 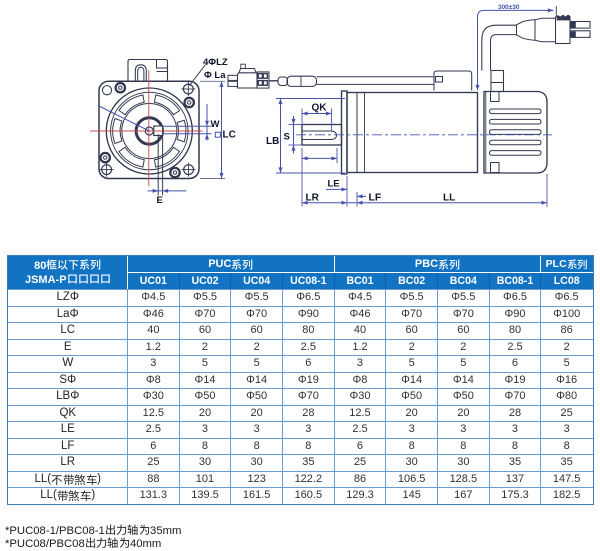 I want to click on svg-text: LB, so click(x=272, y=141).